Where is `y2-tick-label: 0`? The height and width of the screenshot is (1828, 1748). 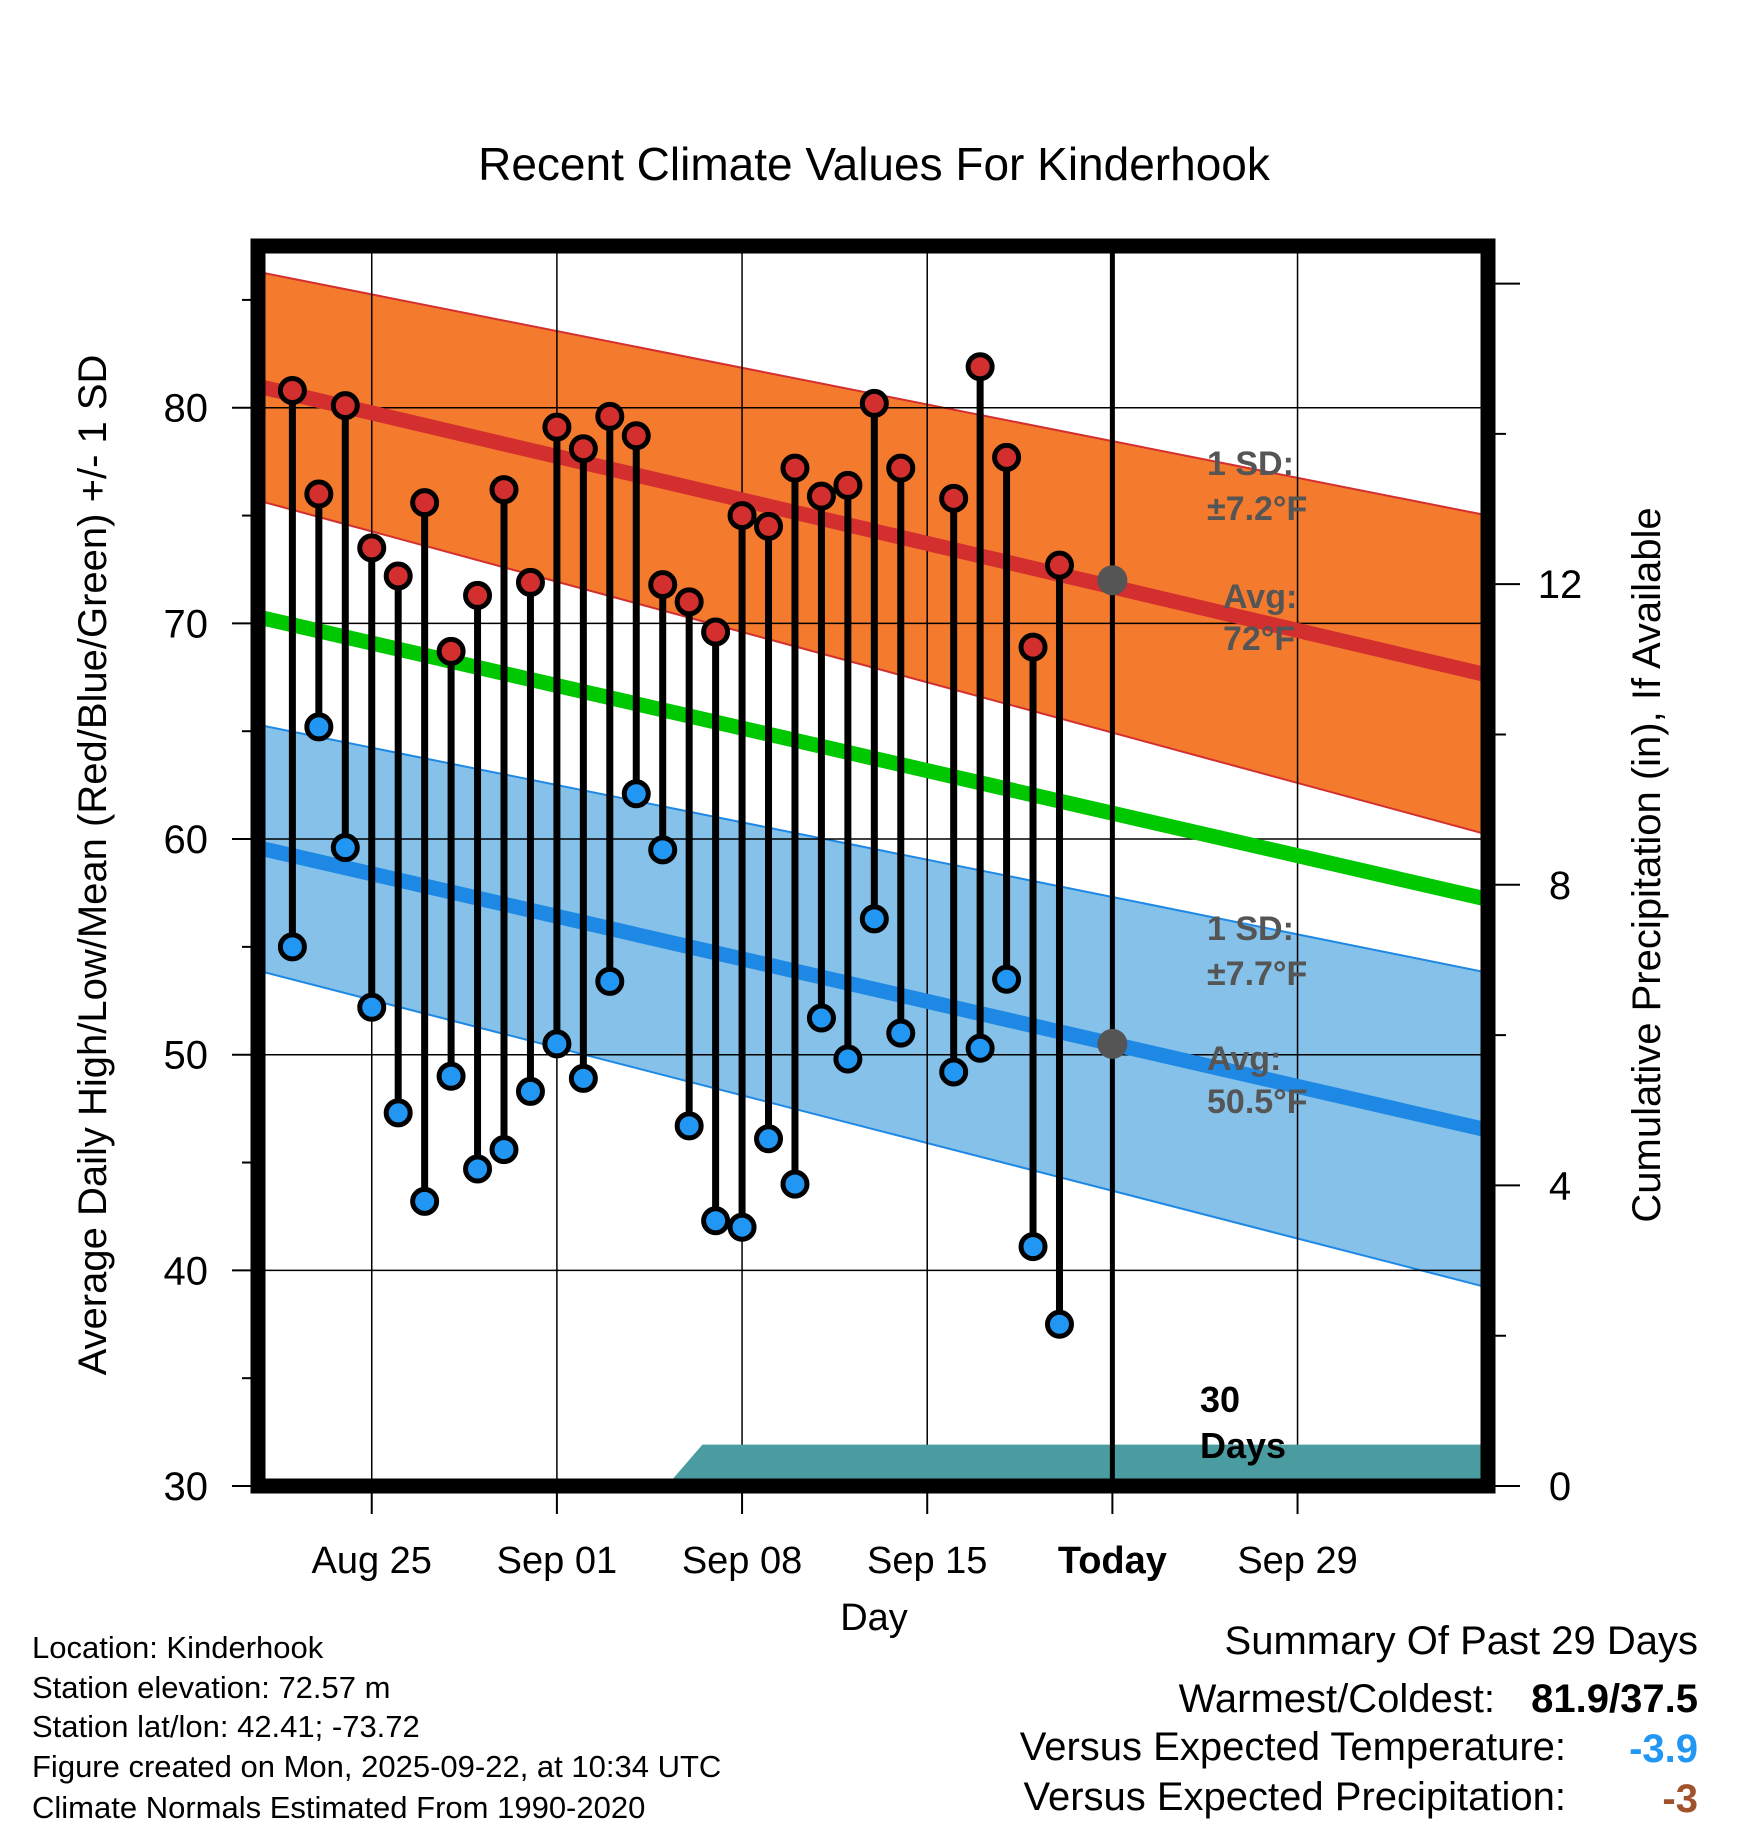 y2-tick-label: 0 is located at coordinates (1560, 1487).